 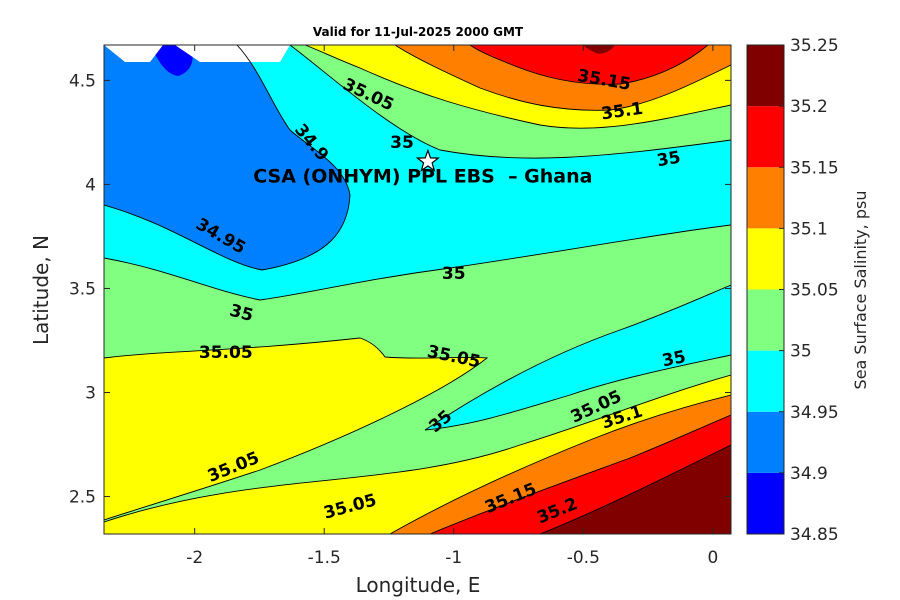 What do you see at coordinates (194, 558) in the screenshot?
I see `x-tick-label: -2` at bounding box center [194, 558].